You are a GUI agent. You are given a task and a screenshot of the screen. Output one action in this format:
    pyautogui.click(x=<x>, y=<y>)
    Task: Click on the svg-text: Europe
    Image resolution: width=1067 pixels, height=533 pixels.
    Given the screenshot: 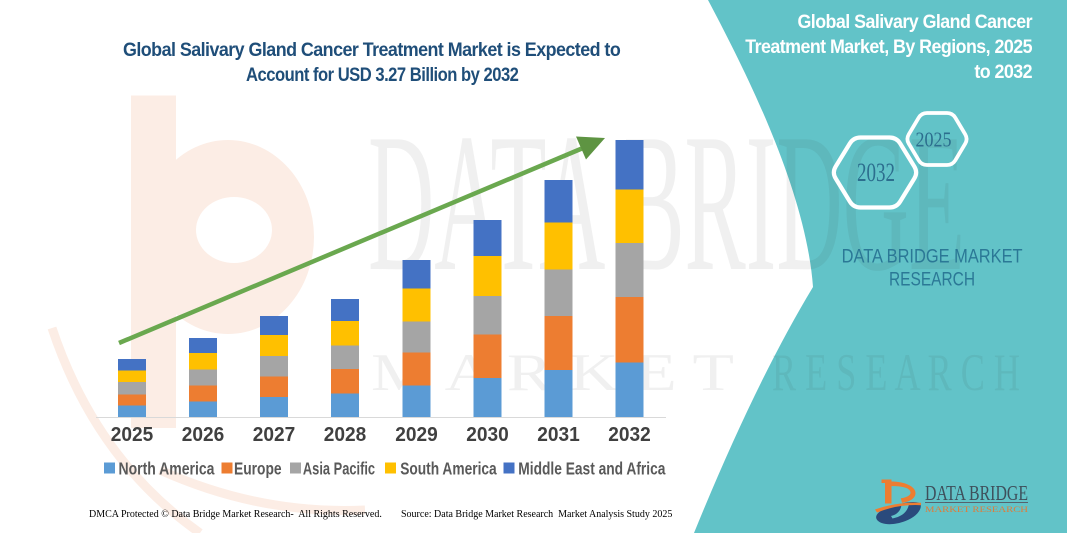 What is the action you would take?
    pyautogui.click(x=258, y=468)
    